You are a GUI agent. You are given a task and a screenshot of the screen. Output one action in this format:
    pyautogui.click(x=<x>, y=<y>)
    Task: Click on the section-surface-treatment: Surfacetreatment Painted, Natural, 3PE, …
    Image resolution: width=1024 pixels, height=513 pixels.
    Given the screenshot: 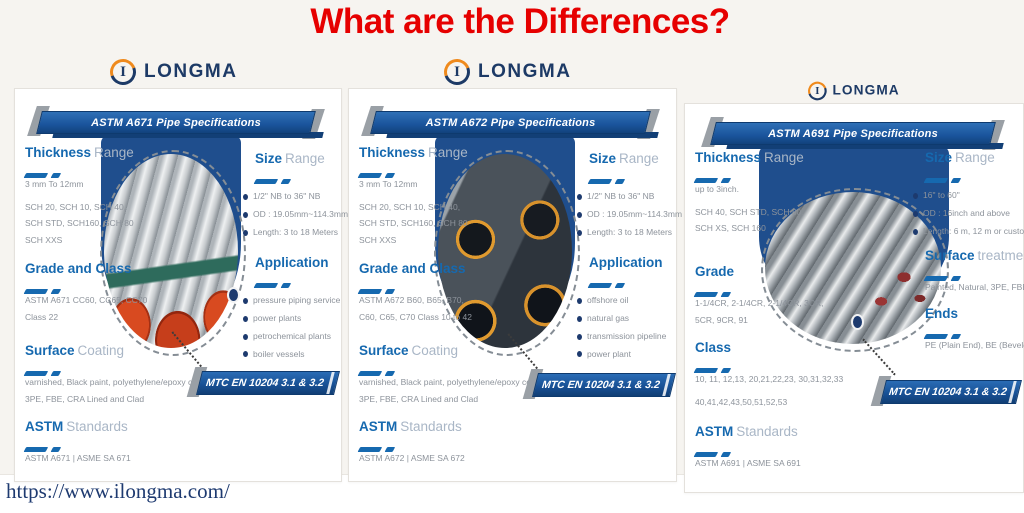 What is the action you would take?
    pyautogui.click(x=968, y=272)
    